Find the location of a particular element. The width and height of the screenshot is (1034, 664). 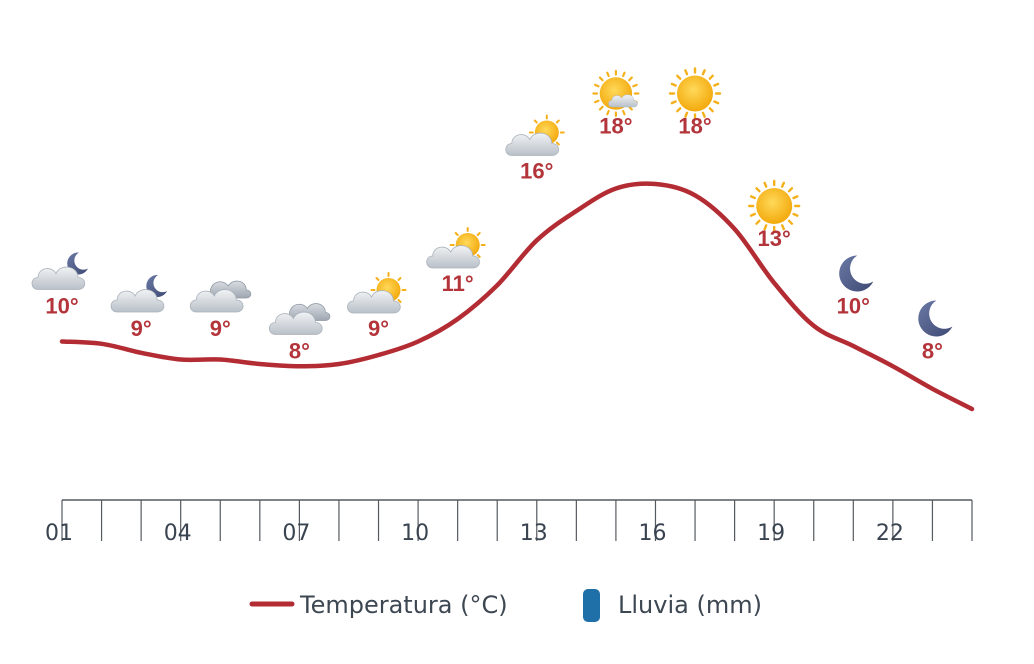

x-tick-label: 04 is located at coordinates (178, 533).